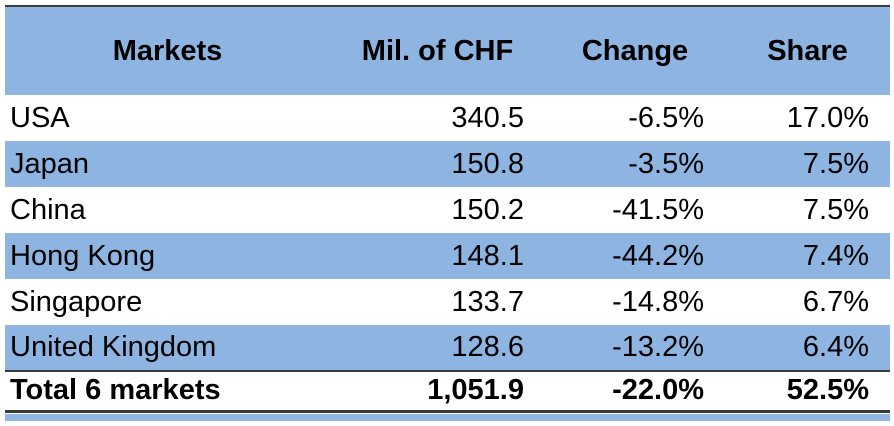 Image resolution: width=894 pixels, height=426 pixels. I want to click on market-name: Singapore, so click(76, 301).